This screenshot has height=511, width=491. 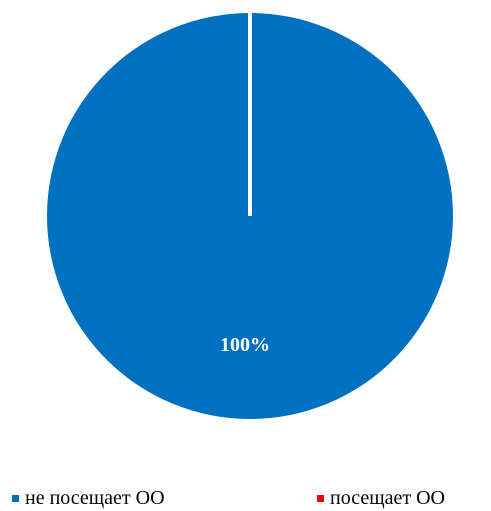 I want to click on data-label-ne-poseshchaet: 100%, so click(x=245, y=345).